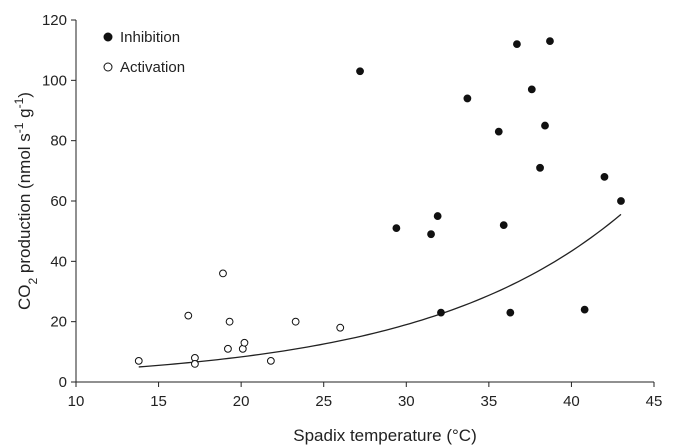  What do you see at coordinates (24, 95) in the screenshot?
I see `y-title-post: )` at bounding box center [24, 95].